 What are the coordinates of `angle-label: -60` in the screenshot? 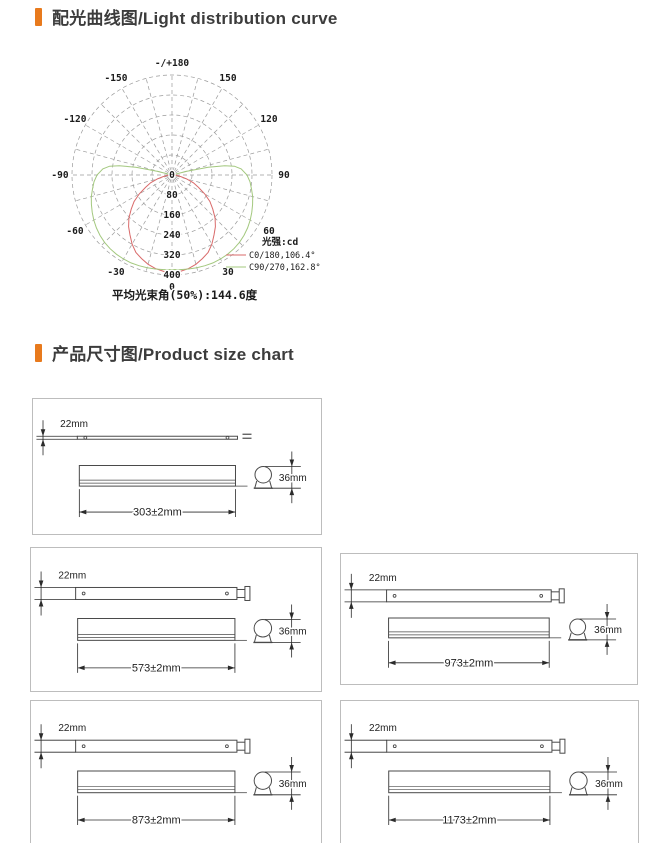 It's located at (74, 231).